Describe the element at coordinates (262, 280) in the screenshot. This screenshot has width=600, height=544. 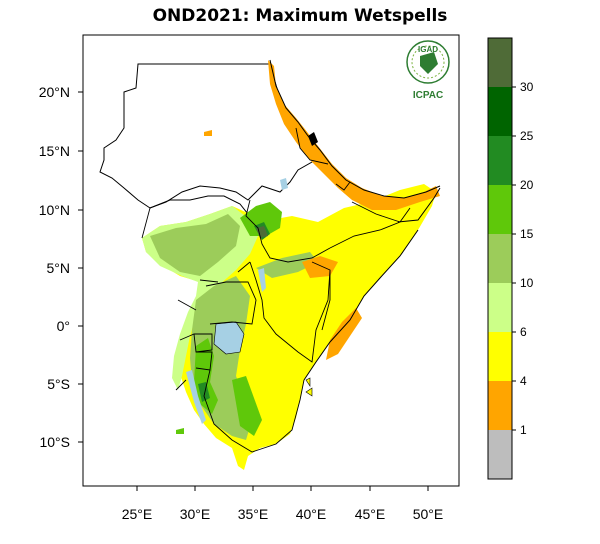
I see `lake-turkana` at that location.